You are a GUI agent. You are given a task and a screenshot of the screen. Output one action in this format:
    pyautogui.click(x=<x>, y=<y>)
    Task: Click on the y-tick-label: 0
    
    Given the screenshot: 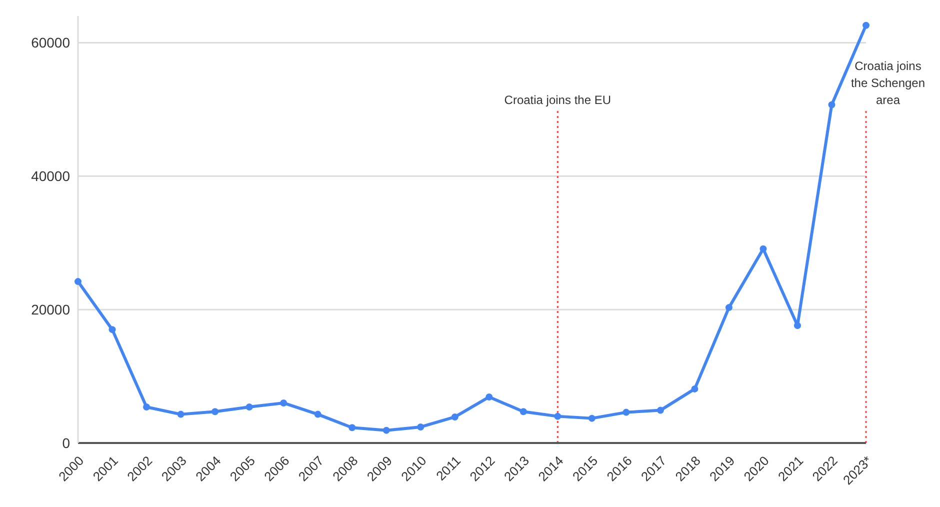 What is the action you would take?
    pyautogui.click(x=66, y=442)
    